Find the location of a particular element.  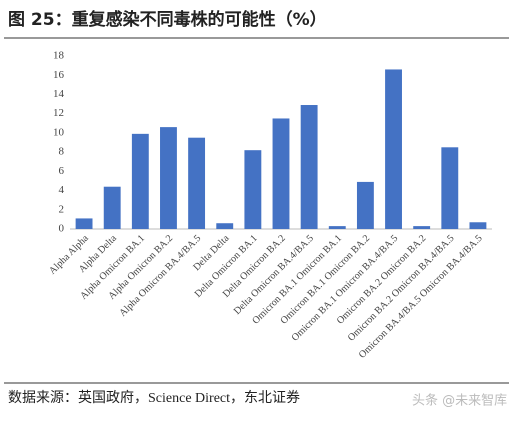

y-tick-label: 4 is located at coordinates (62, 190).